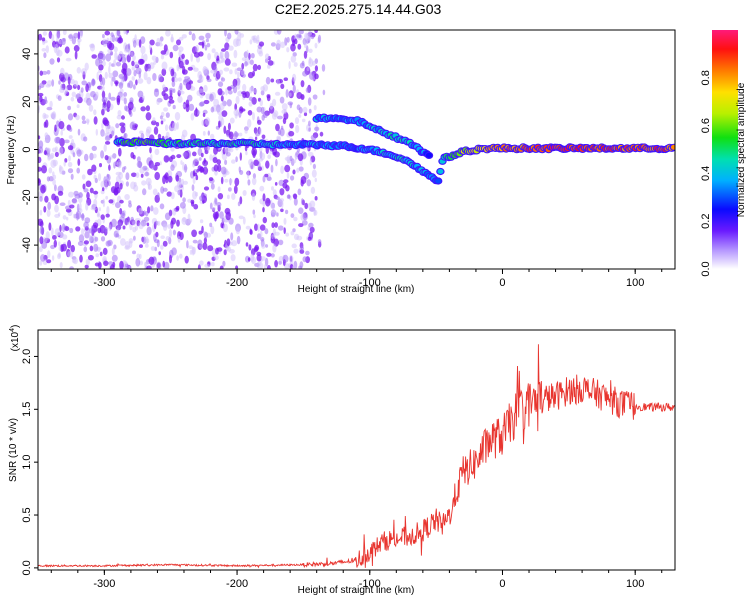 The width and height of the screenshot is (750, 600). Describe the element at coordinates (27, 514) in the screenshot. I see `snr-y-tick-label: 0.5` at that location.